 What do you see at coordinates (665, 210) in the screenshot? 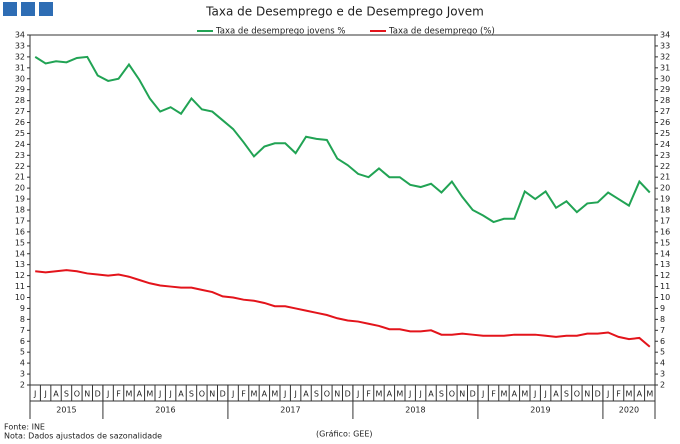
I see `y2-tick-label: 18` at bounding box center [665, 210].